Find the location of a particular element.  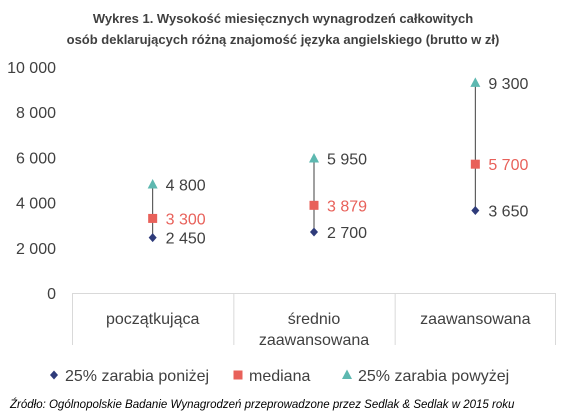

data-label-low: 3 650 is located at coordinates (508, 212).